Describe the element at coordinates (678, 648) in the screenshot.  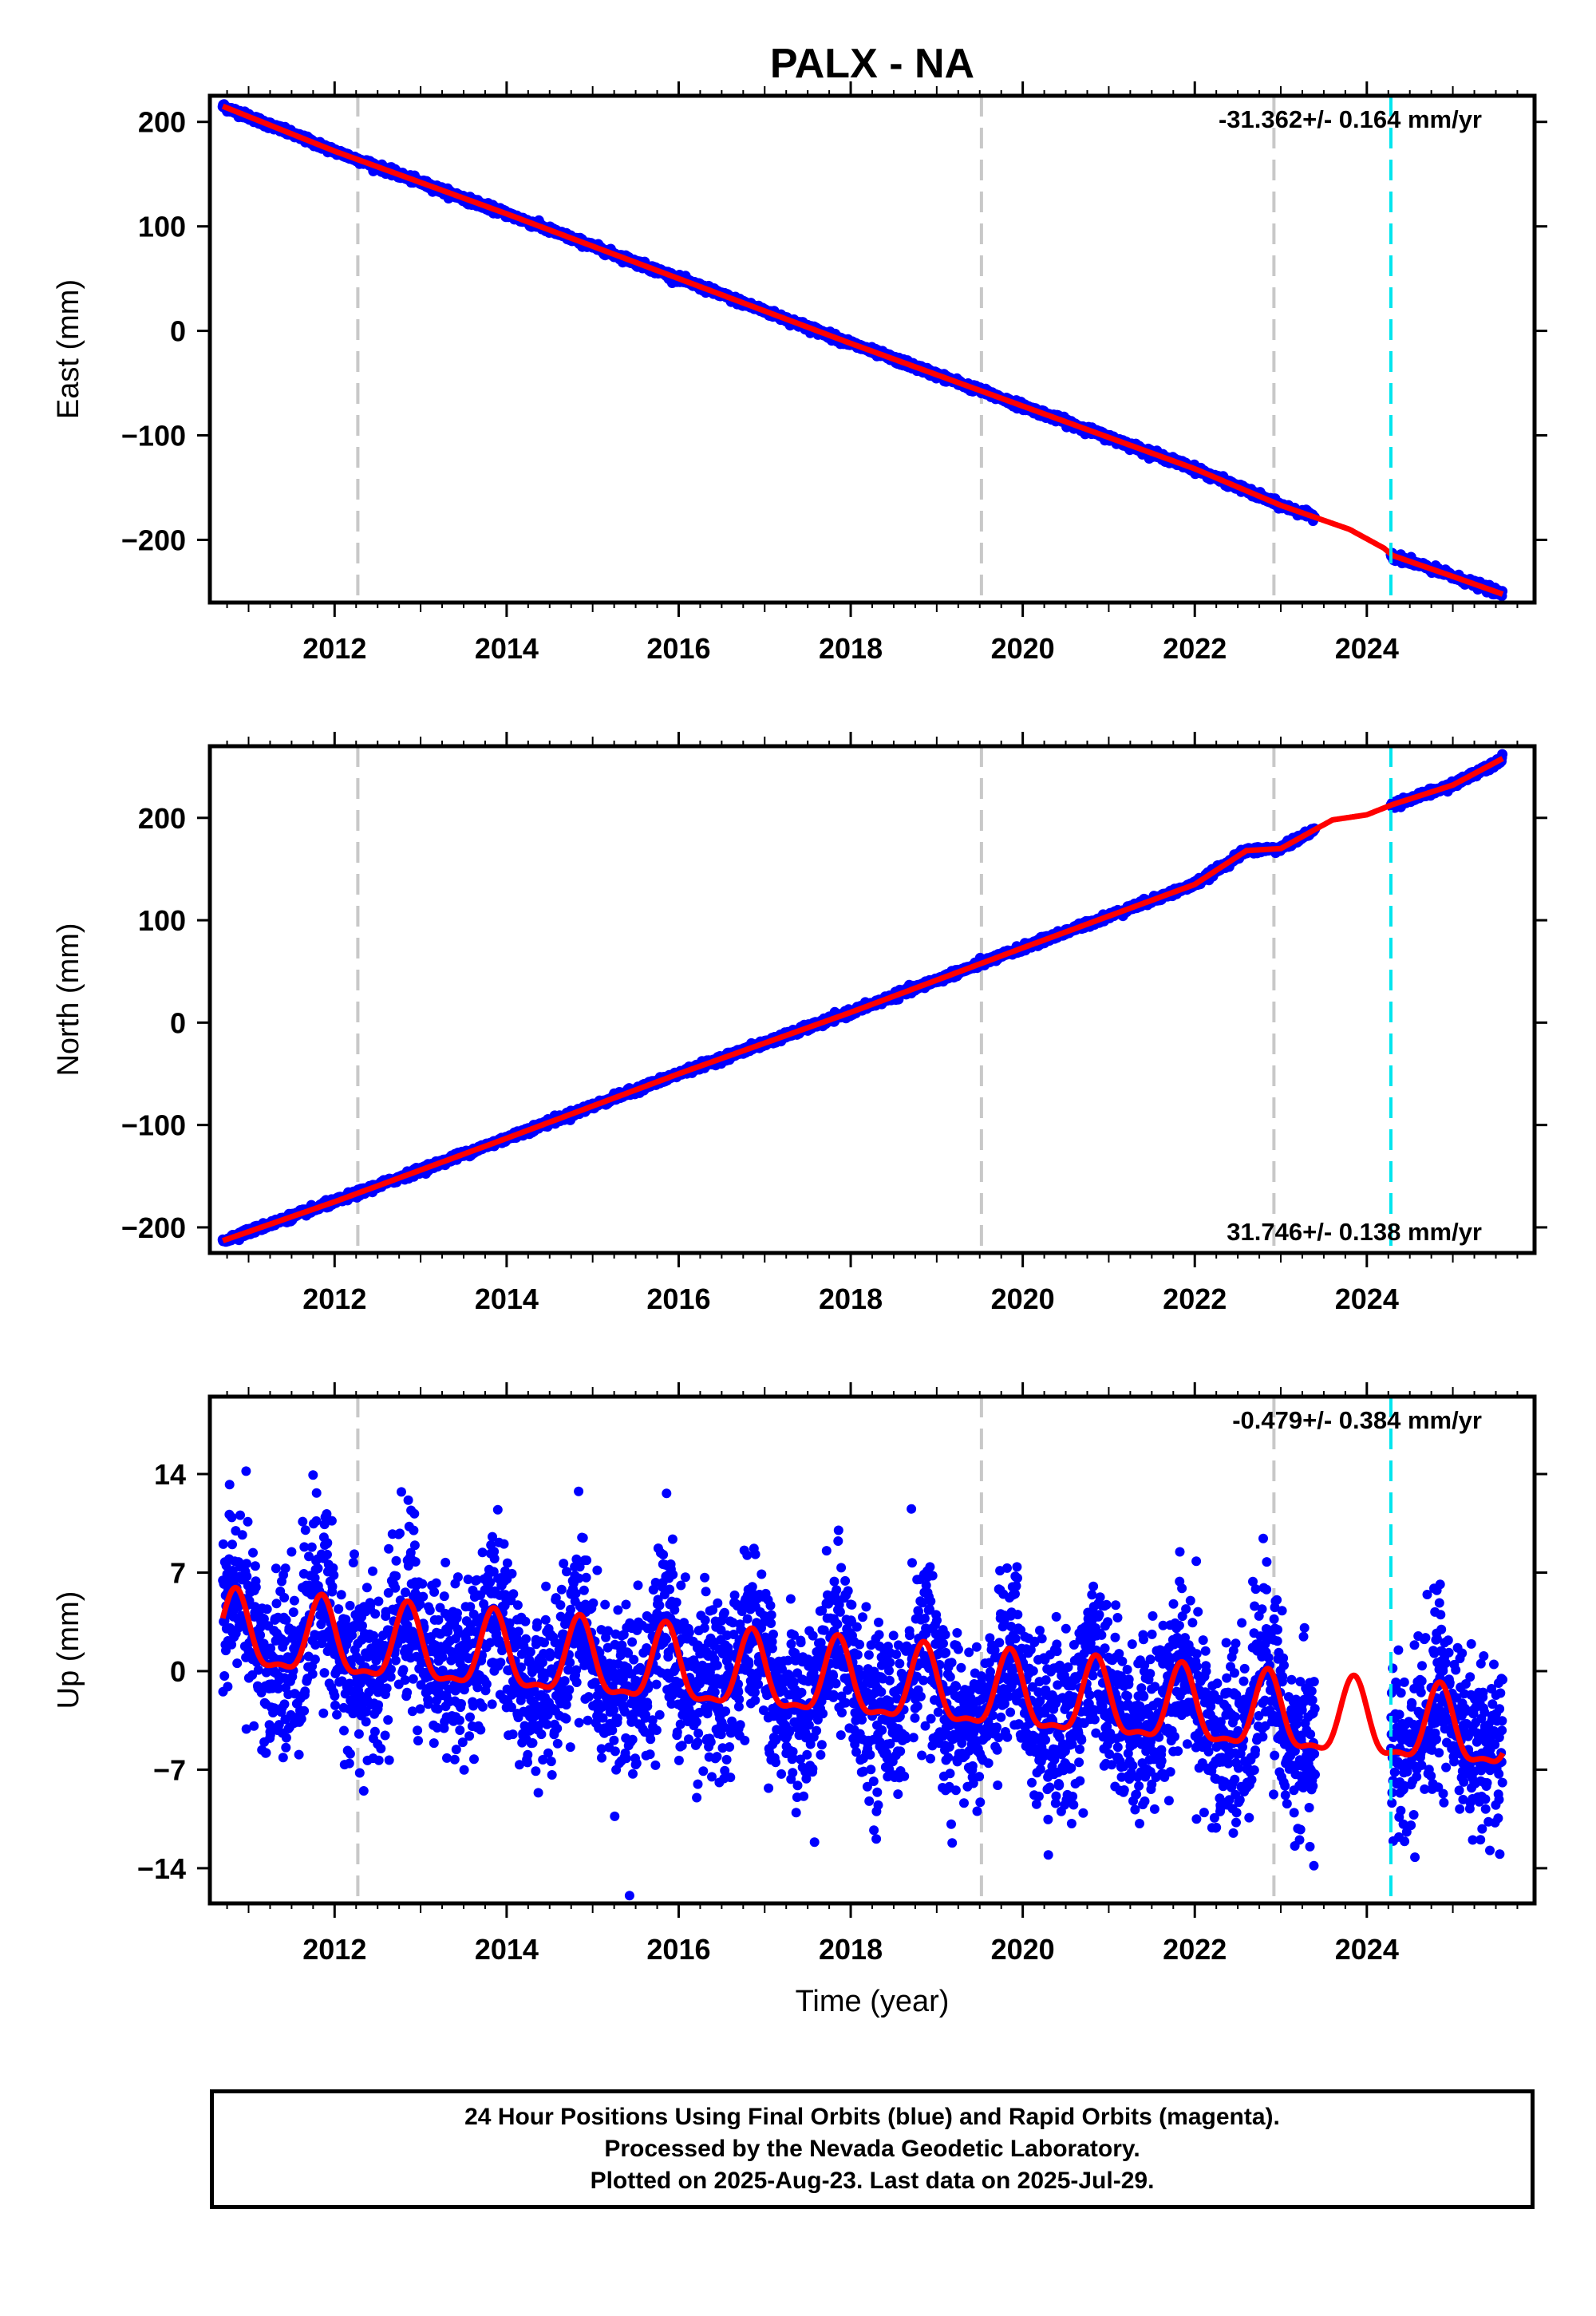
I see `x-tick-label: 2016` at that location.